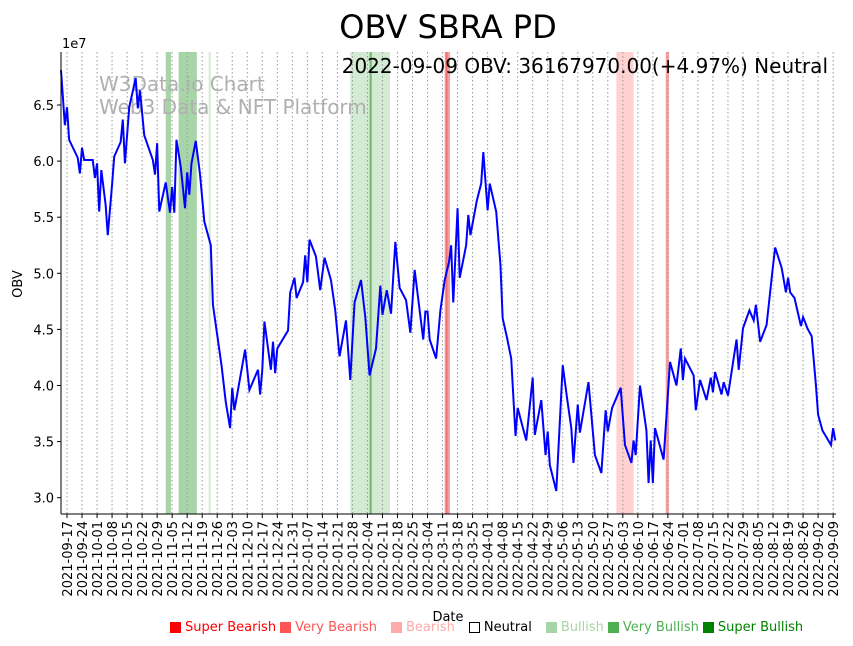 The image size is (853, 646). Describe the element at coordinates (744, 559) in the screenshot. I see `x-tick-label: 2022-07-29` at that location.